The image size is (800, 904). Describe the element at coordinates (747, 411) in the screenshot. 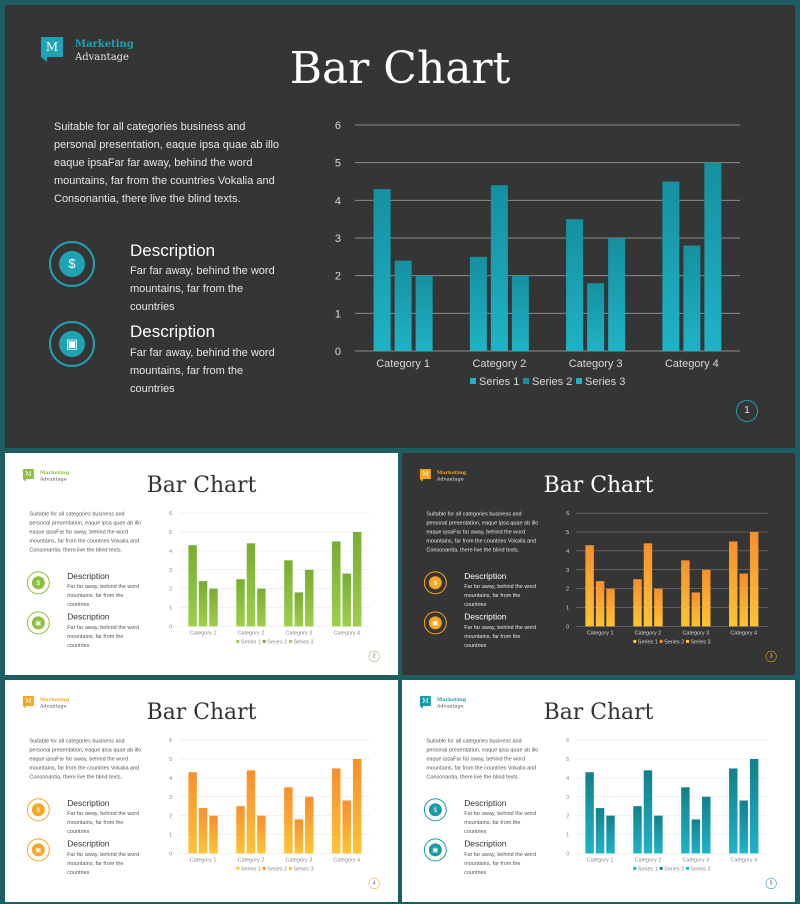

I see `page-number: 1` at that location.